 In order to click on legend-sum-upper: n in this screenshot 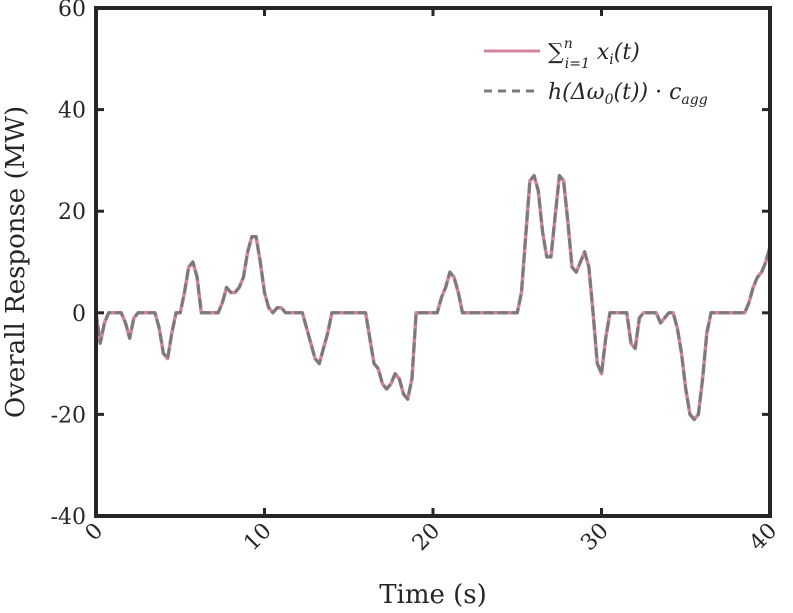, I will do `click(568, 44)`.